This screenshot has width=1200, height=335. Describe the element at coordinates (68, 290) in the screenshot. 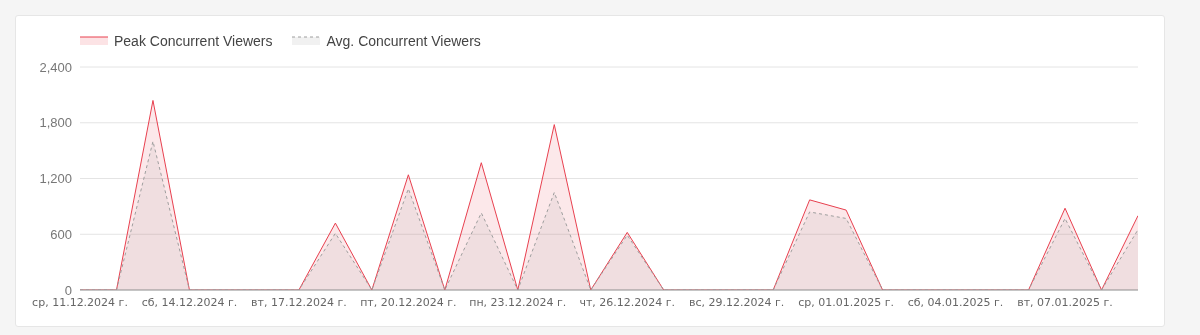

I see `y-tick-label: 0` at that location.